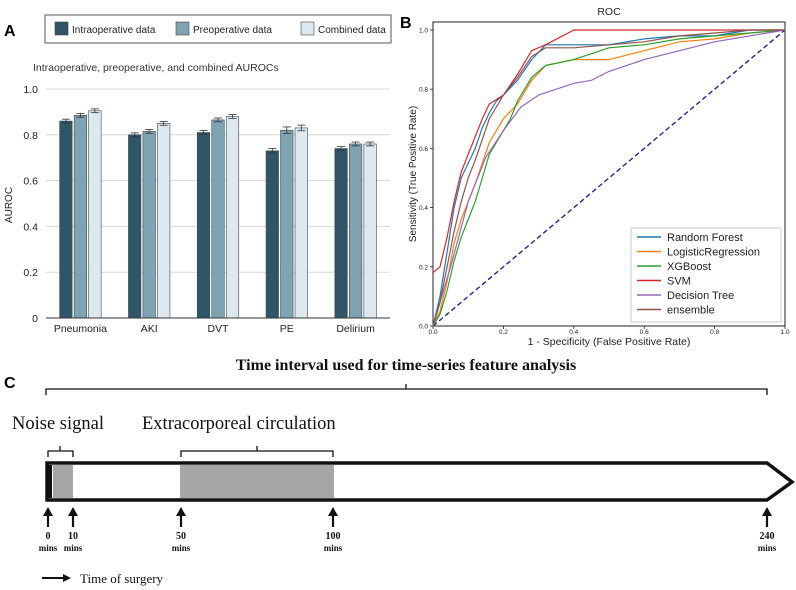 The width and height of the screenshot is (796, 590). Describe the element at coordinates (58, 424) in the screenshot. I see `noise-signal-label: Noise signal` at that location.